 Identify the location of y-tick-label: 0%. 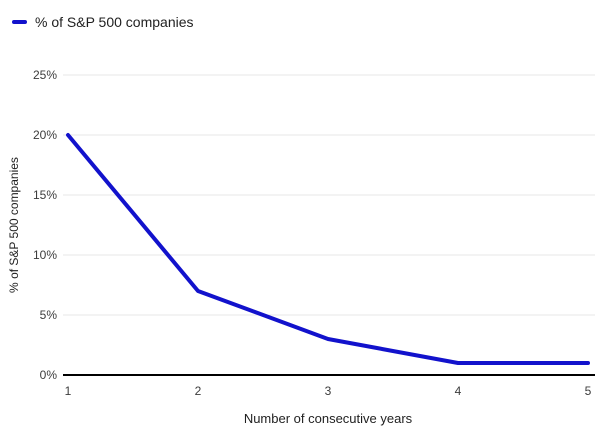
(49, 375).